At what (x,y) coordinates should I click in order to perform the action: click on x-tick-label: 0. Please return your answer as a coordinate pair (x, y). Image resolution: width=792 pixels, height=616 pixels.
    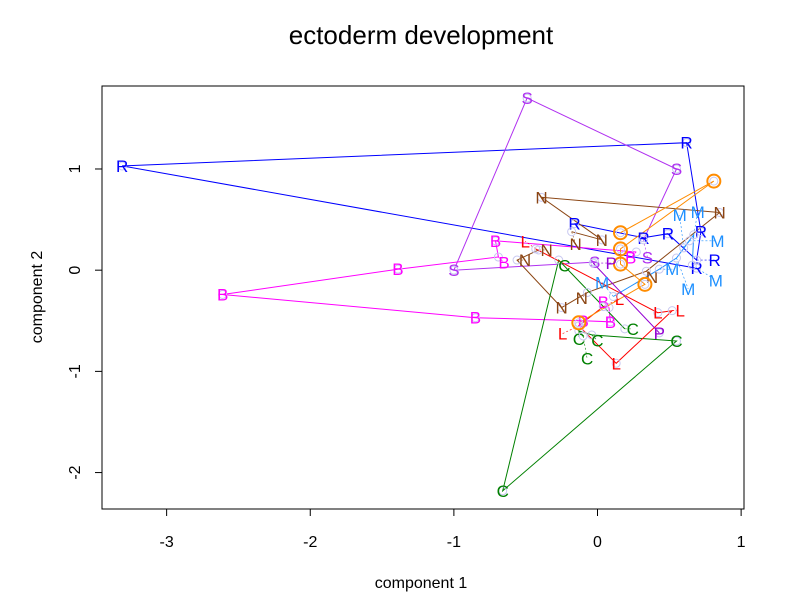
    Looking at the image, I should click on (597, 542).